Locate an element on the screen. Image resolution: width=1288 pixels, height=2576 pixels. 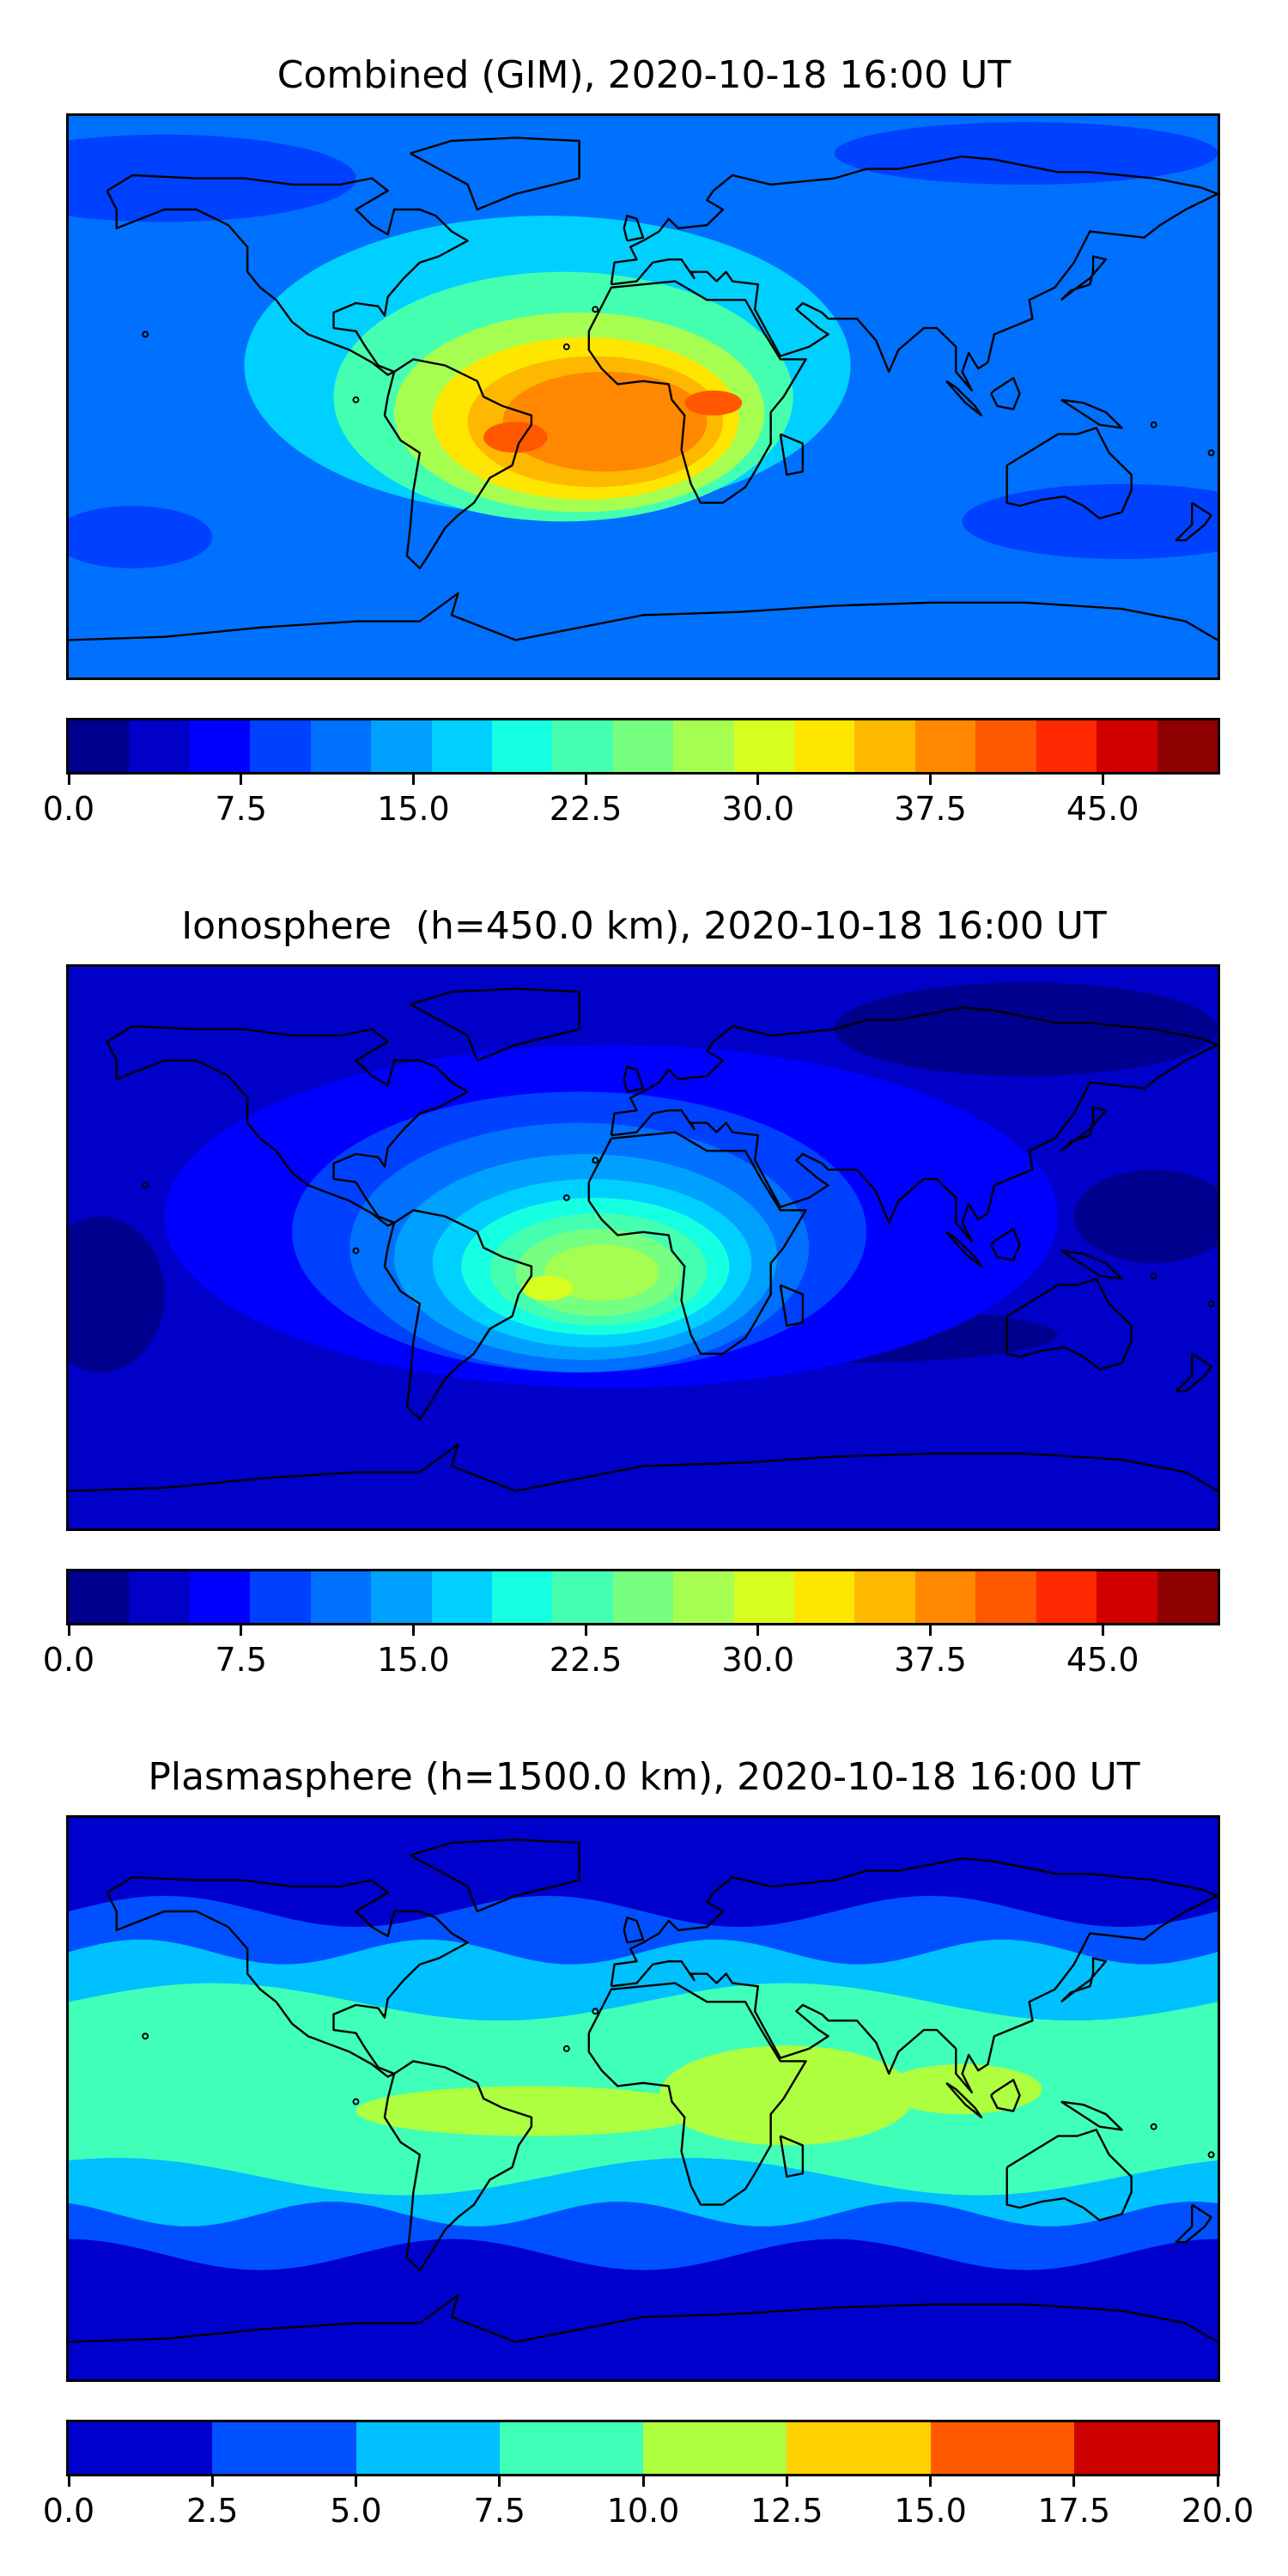
colorbar-ticks: 0.0 2.5 5.0 7.5 10.0 12.5 15.0 17.5 20.0 is located at coordinates (649, 2503).